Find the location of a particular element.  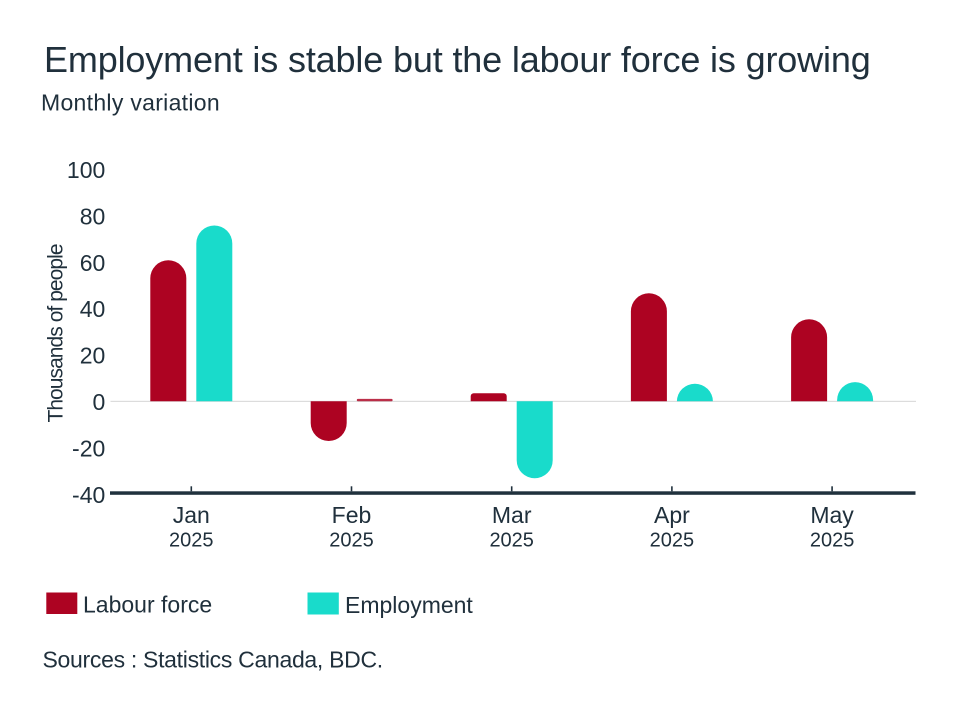

svg-text: Feb is located at coordinates (352, 515).